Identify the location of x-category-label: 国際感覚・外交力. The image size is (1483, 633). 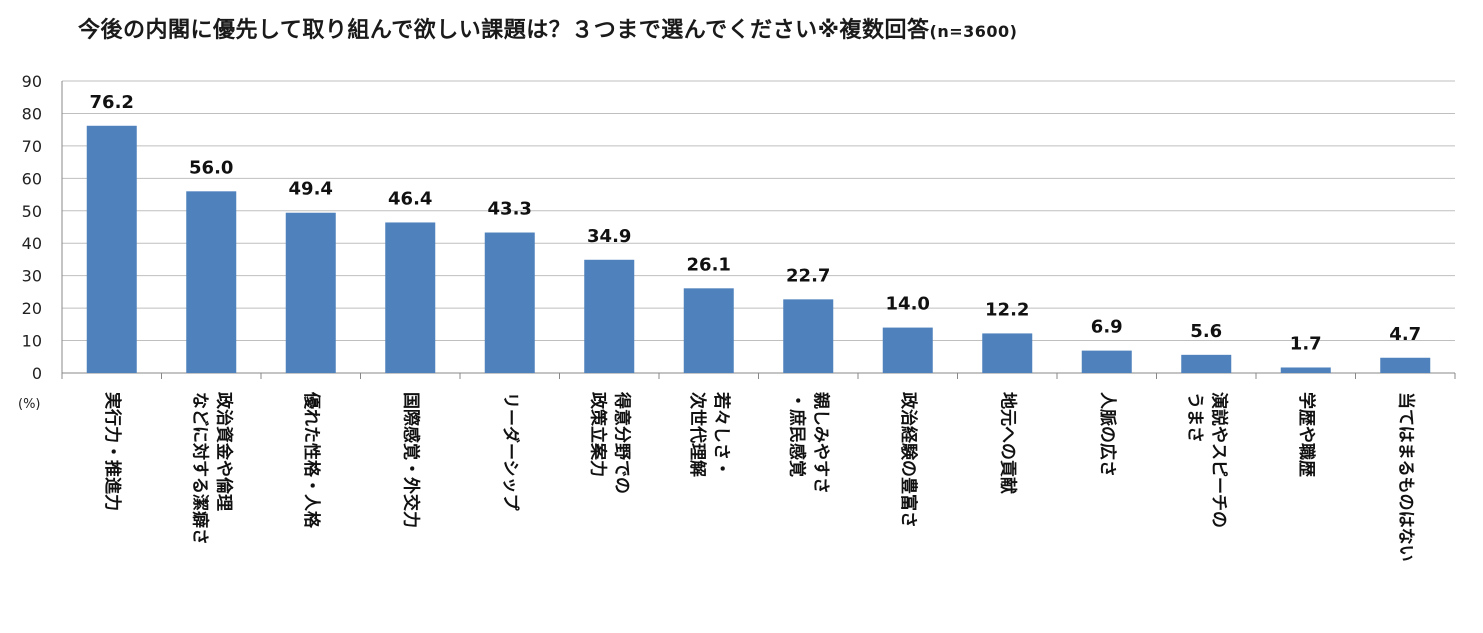
(410, 460).